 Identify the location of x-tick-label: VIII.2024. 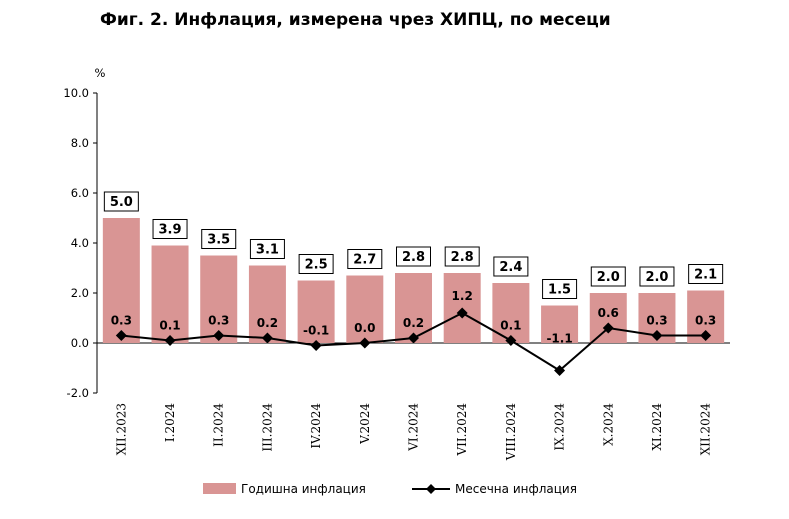
(511, 432).